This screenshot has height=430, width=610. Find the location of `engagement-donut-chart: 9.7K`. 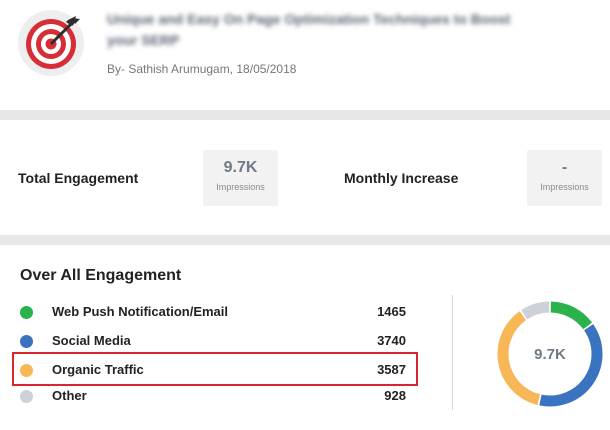

engagement-donut-chart: 9.7K is located at coordinates (550, 354).